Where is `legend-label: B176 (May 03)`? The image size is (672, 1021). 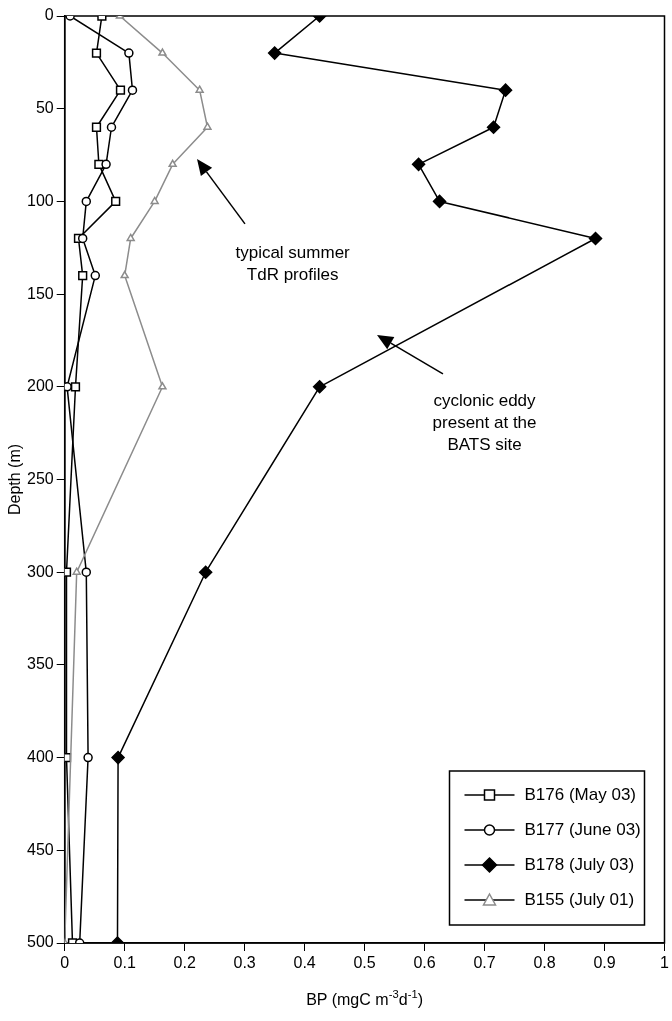
legend-label: B176 (May 03) is located at coordinates (580, 794).